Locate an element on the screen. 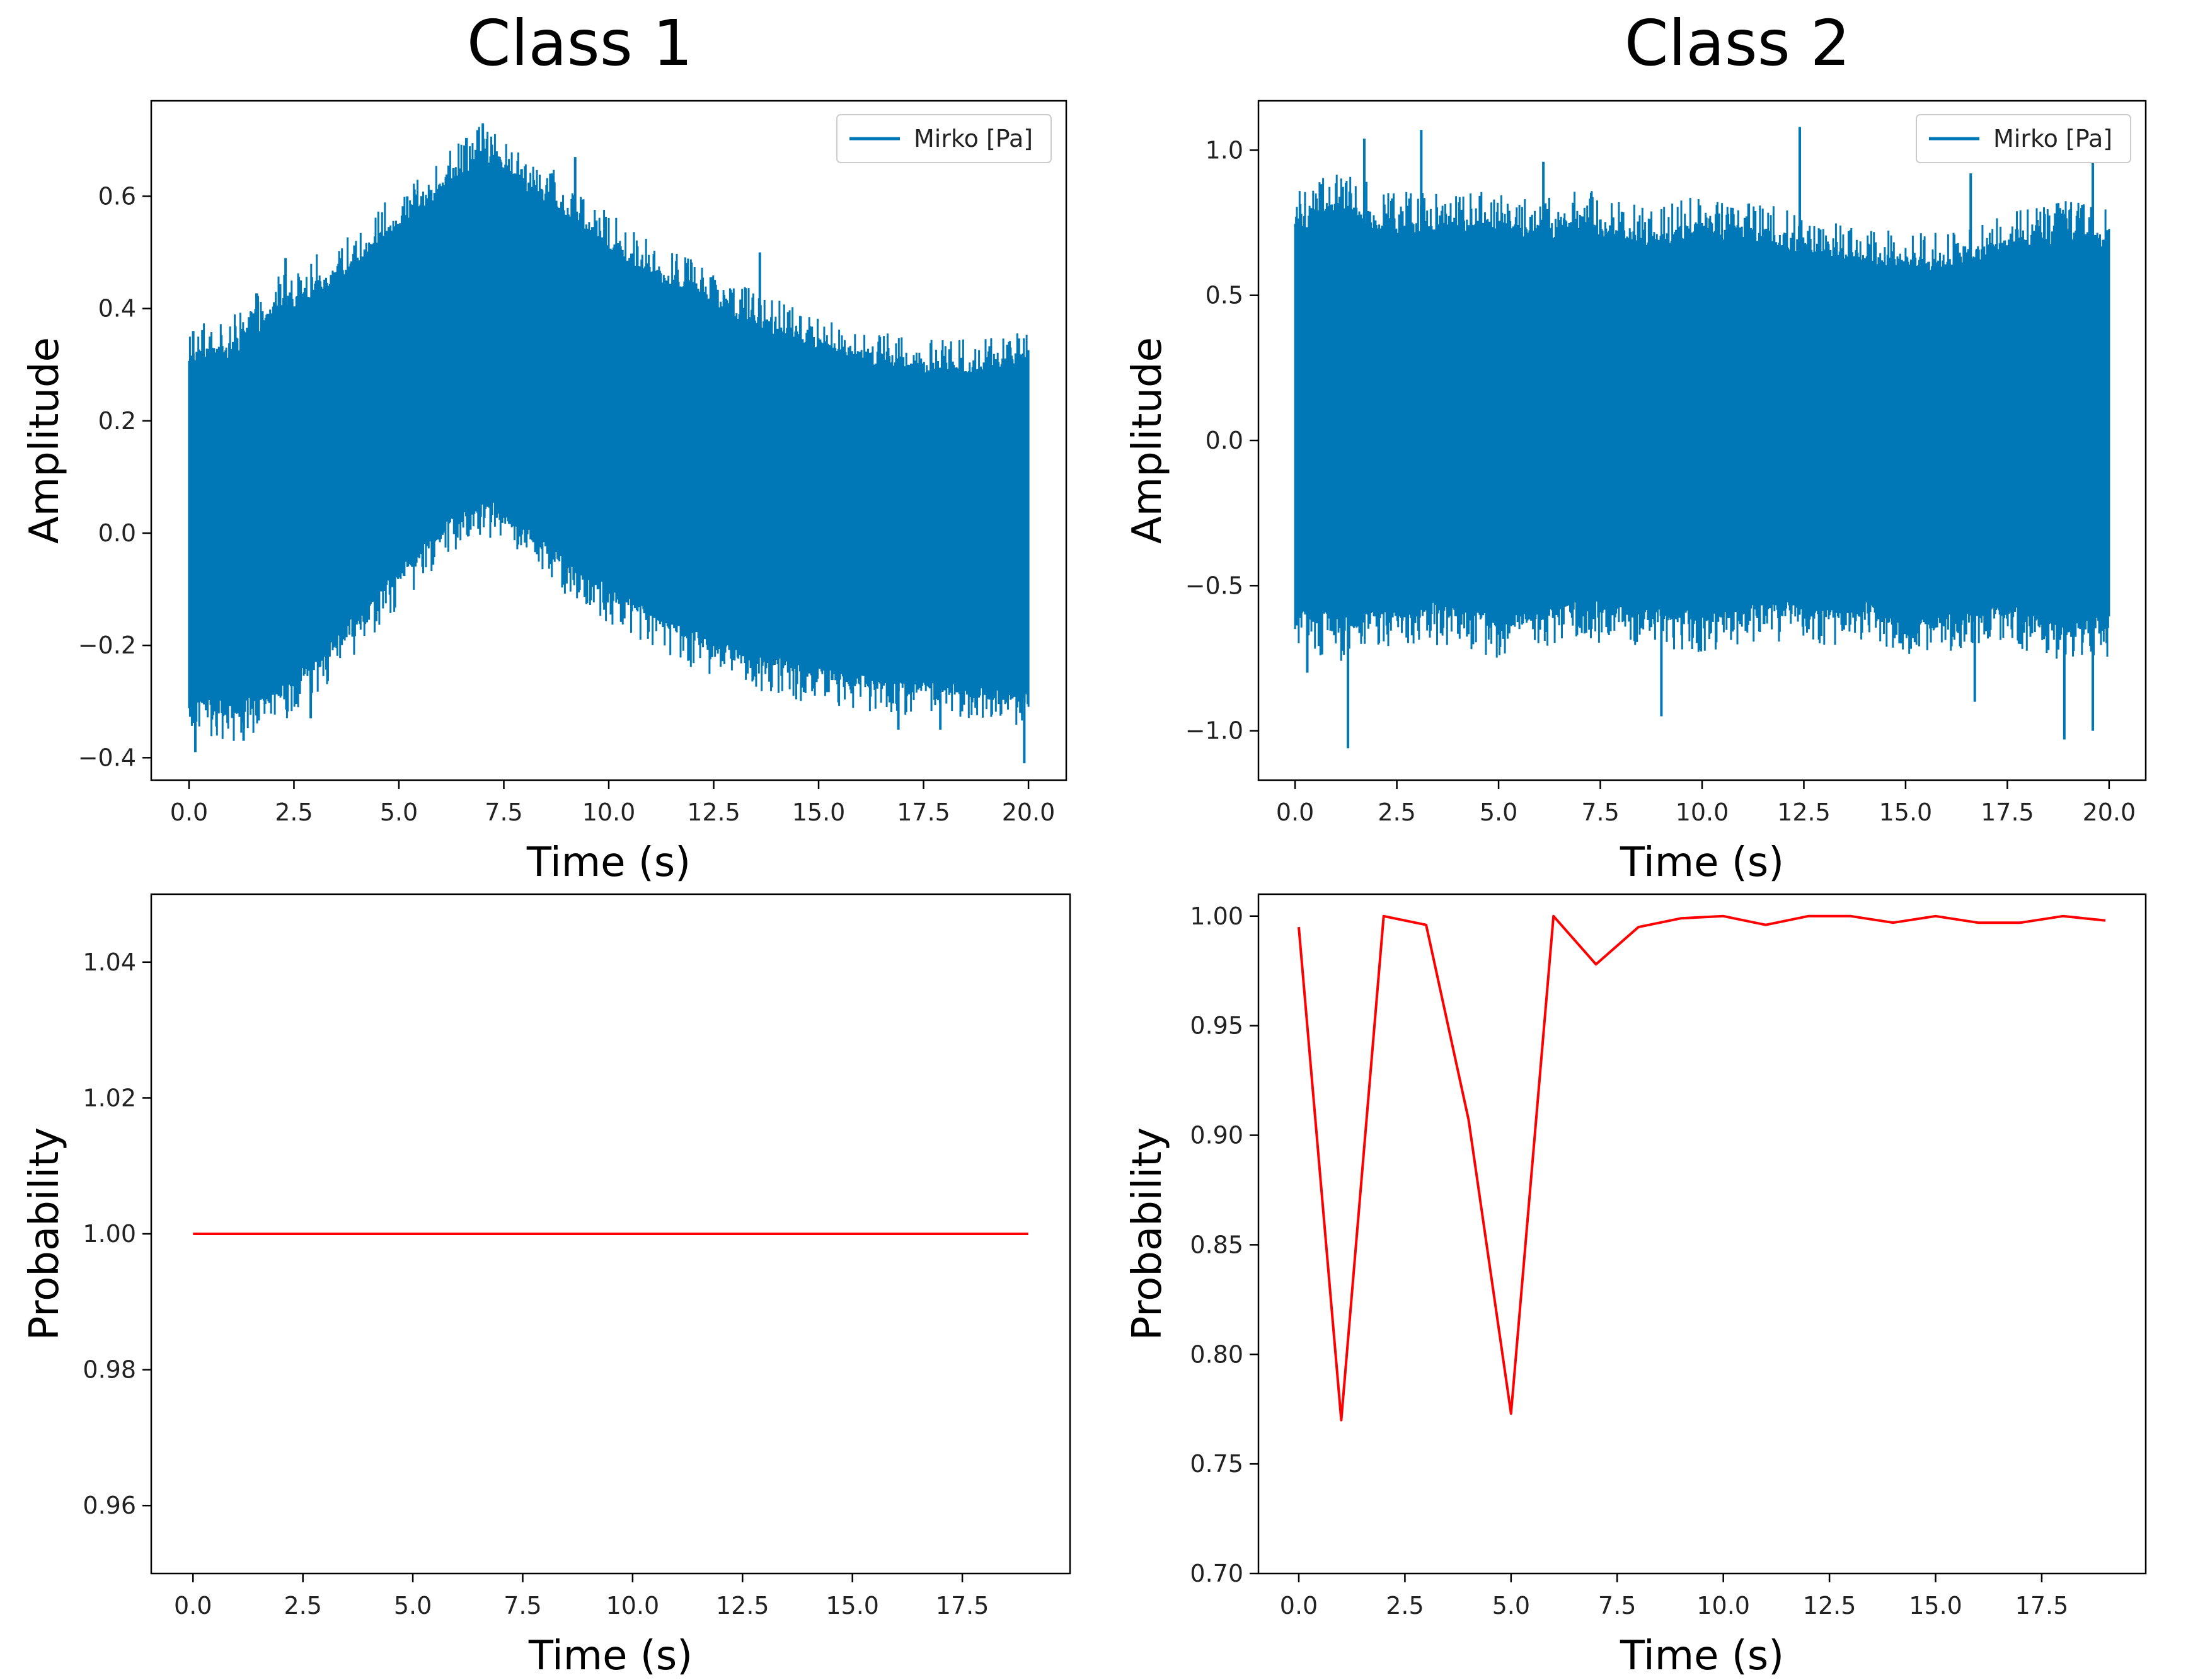 This screenshot has height=1680, width=2193. y-tick-label: 0.85 is located at coordinates (1216, 1244).